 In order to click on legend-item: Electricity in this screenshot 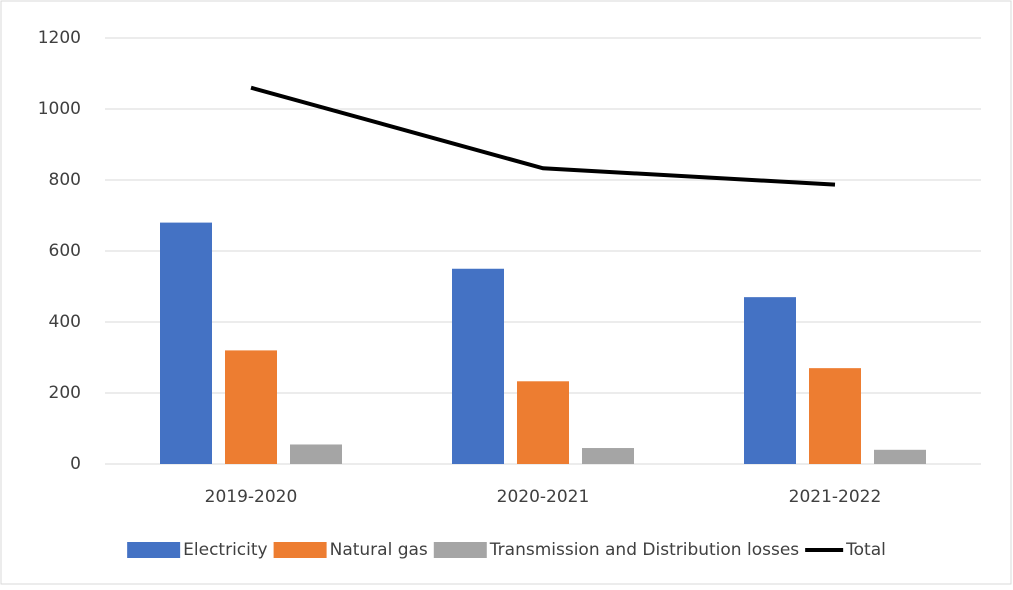, I will do `click(197, 550)`.